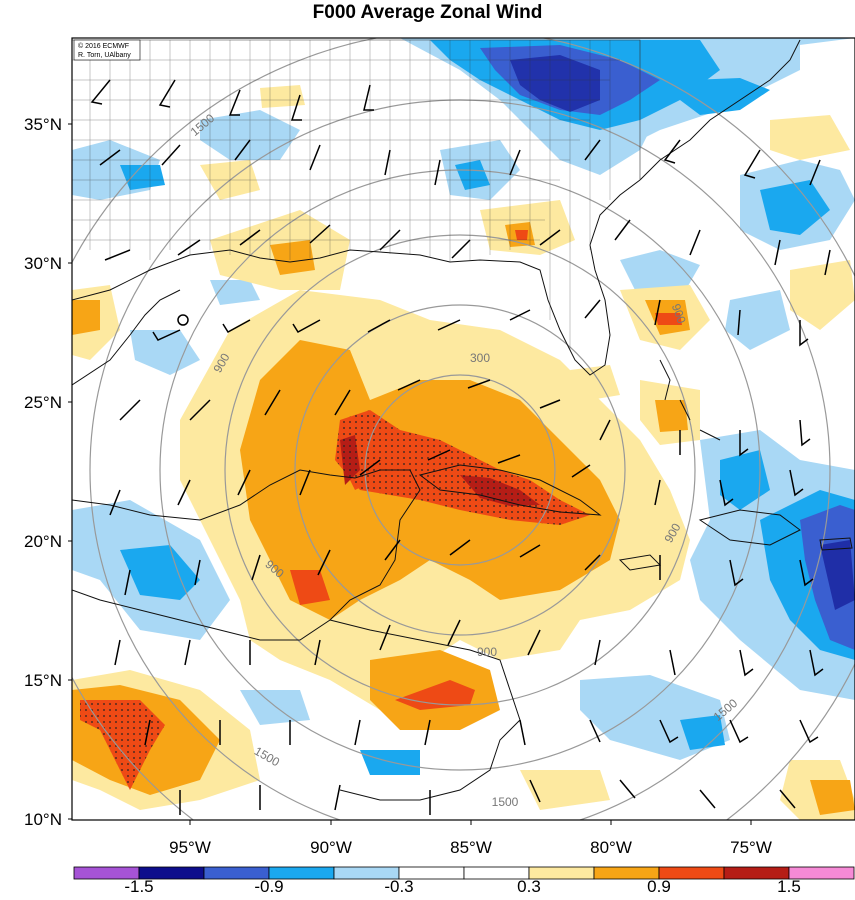  Describe the element at coordinates (659, 886) in the screenshot. I see `colorbar-label: 0.9` at that location.